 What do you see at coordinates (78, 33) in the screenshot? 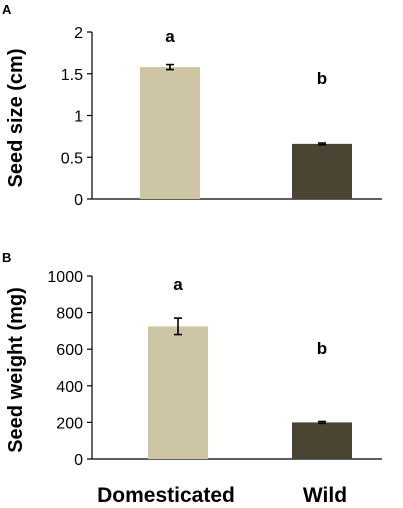
I see `panel-a-y-tick-label: 2` at bounding box center [78, 33].